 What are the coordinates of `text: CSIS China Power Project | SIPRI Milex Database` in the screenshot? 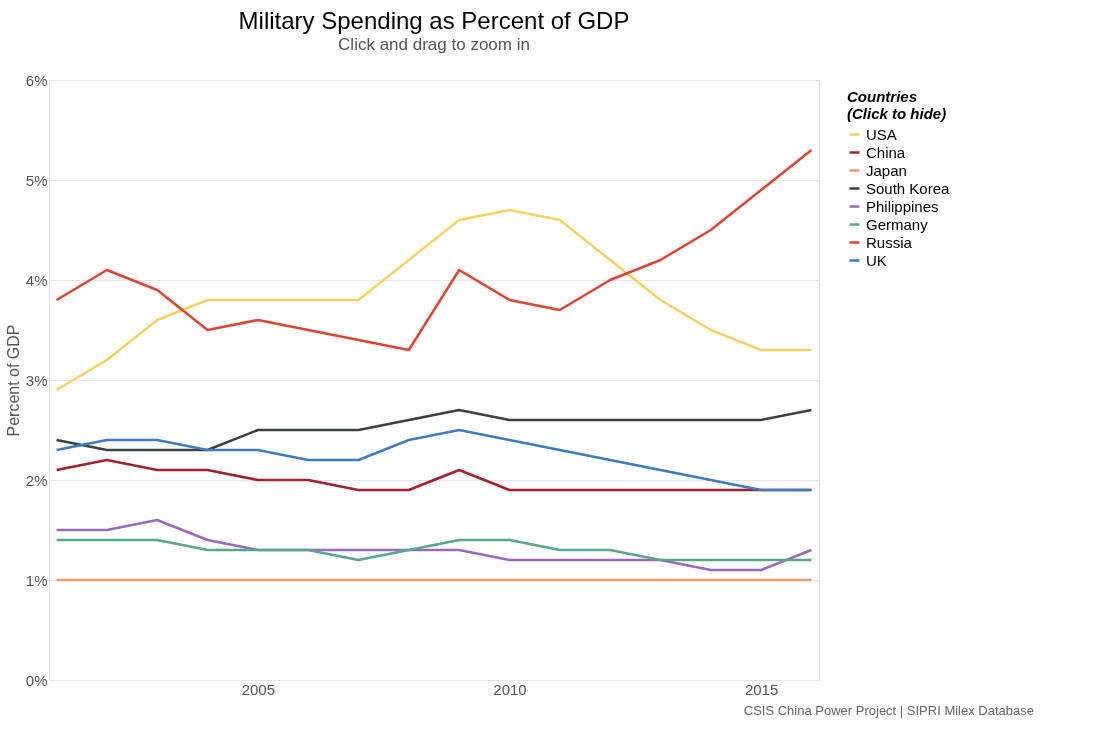 It's located at (888, 710).